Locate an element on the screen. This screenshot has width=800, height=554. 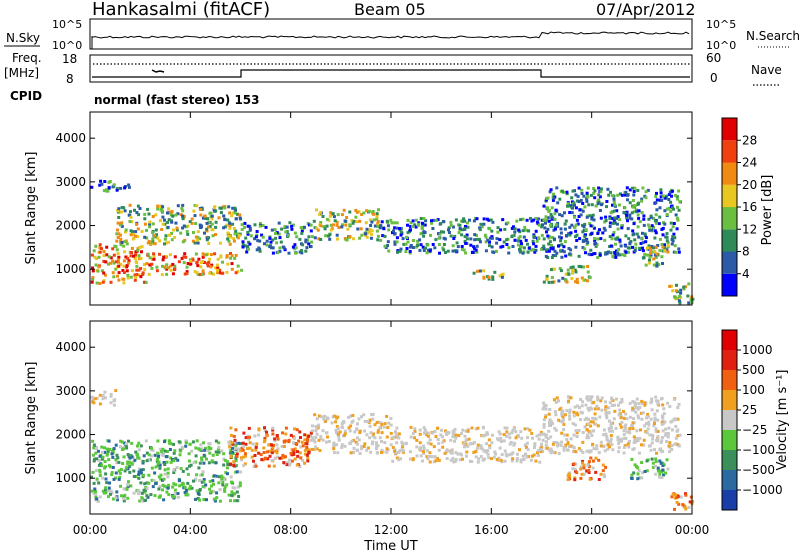
noise-left-tick-bottom: 10^0 is located at coordinates (67, 45).